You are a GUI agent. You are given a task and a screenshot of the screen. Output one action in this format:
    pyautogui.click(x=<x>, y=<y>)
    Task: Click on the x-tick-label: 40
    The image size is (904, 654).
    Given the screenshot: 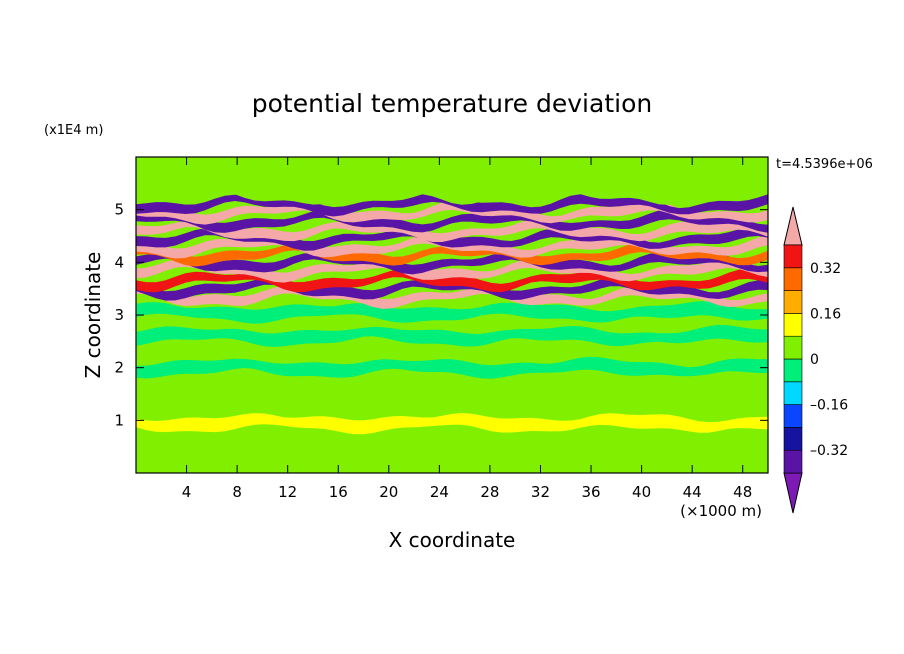 What is the action you would take?
    pyautogui.click(x=641, y=492)
    